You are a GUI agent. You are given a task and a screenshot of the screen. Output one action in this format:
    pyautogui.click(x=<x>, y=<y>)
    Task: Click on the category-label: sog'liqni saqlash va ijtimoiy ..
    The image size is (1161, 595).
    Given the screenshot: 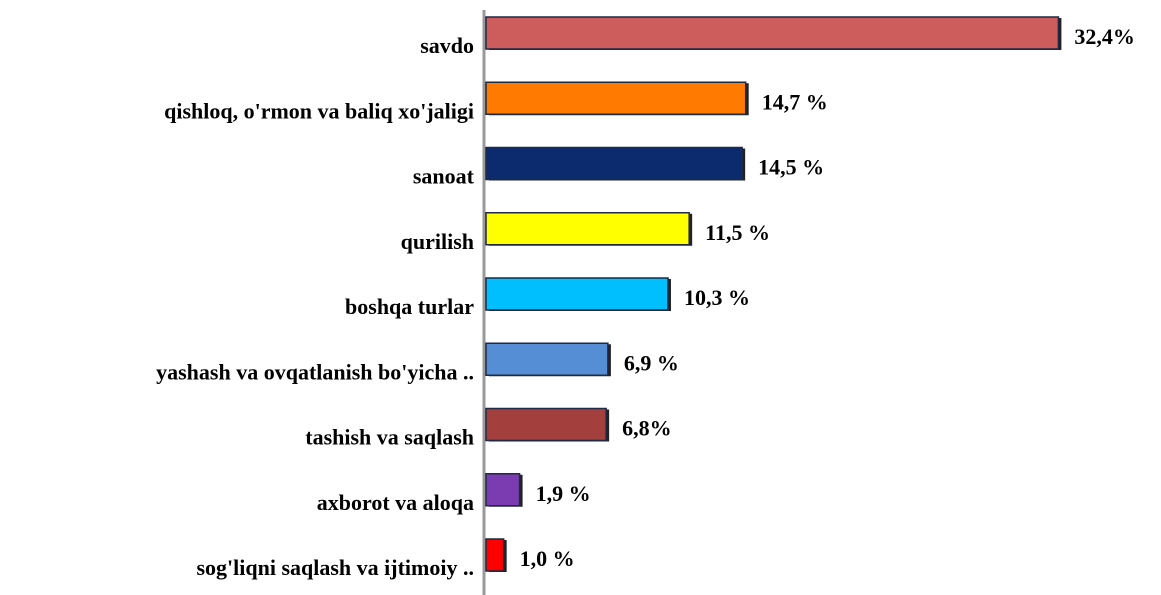 What is the action you would take?
    pyautogui.click(x=335, y=567)
    